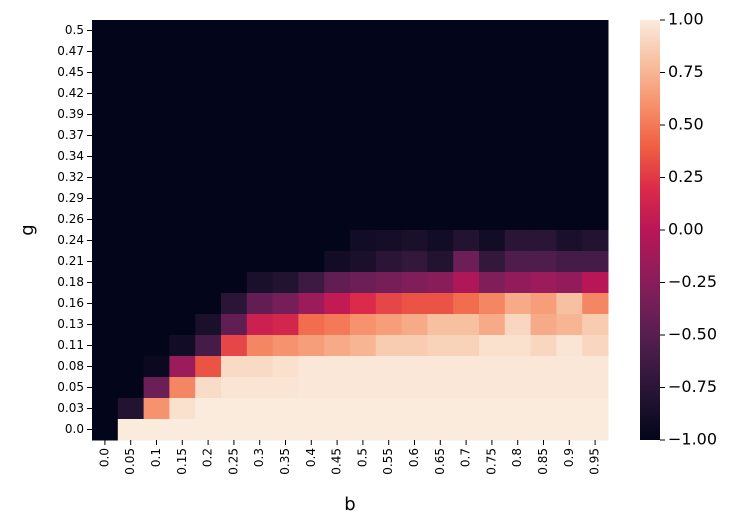  What do you see at coordinates (692, 334) in the screenshot?
I see `colorbar-tick-label: −0.50` at bounding box center [692, 334].